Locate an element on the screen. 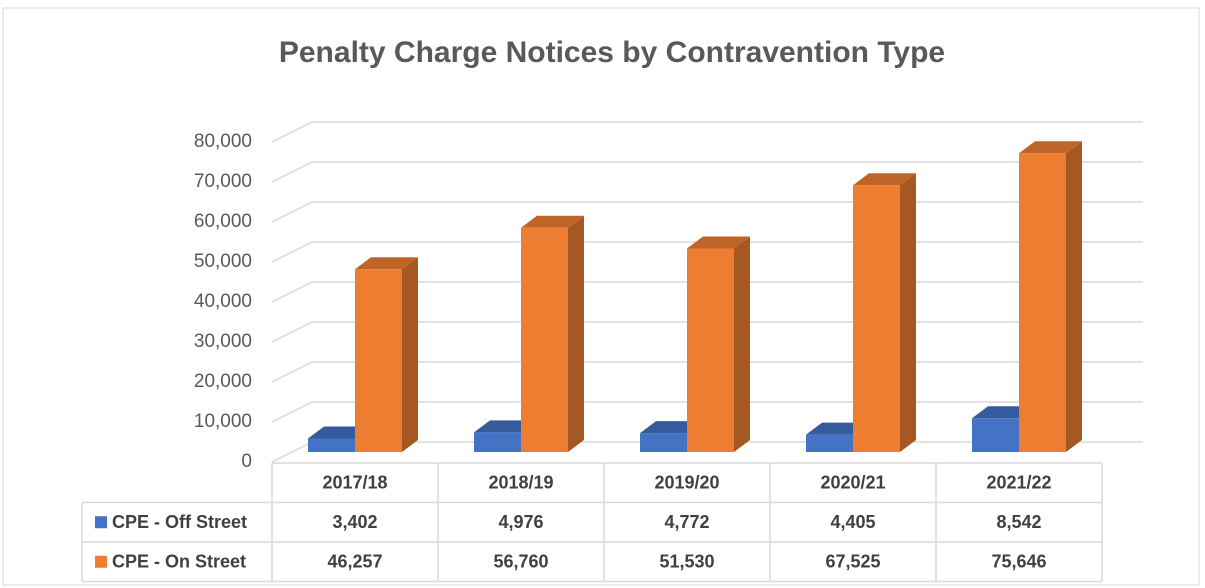  y-tick-label: 30,000 is located at coordinates (223, 341).